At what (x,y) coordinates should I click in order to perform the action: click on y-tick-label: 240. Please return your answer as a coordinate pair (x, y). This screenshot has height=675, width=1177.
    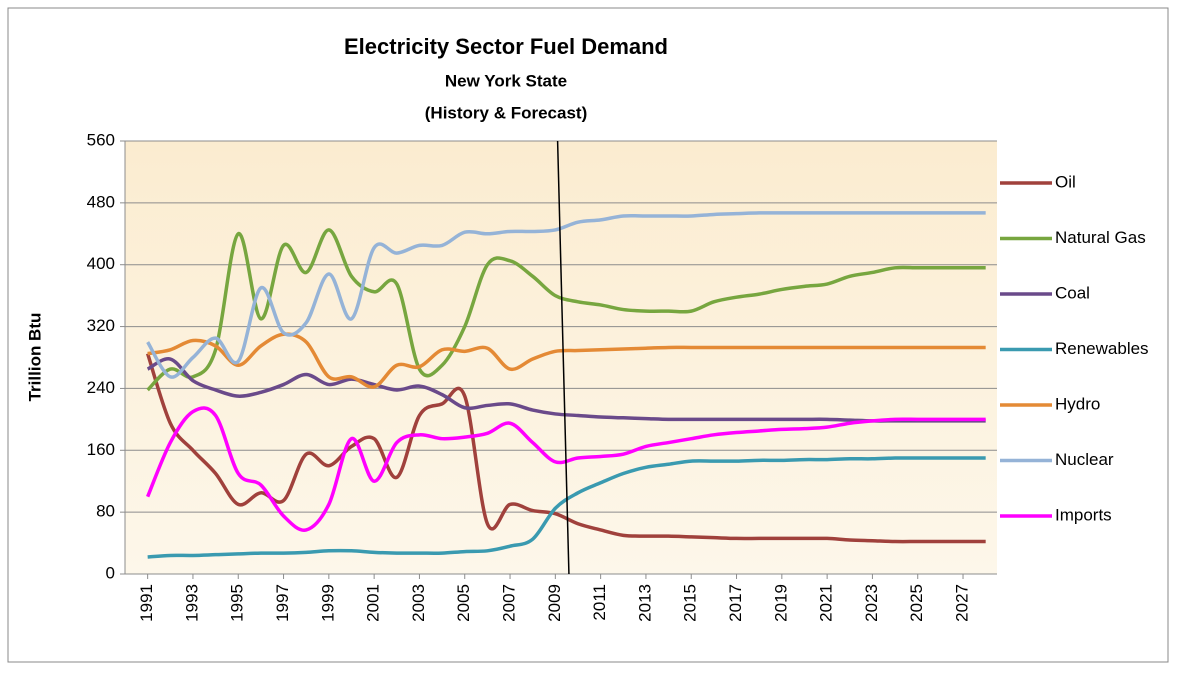
    Looking at the image, I should click on (101, 387).